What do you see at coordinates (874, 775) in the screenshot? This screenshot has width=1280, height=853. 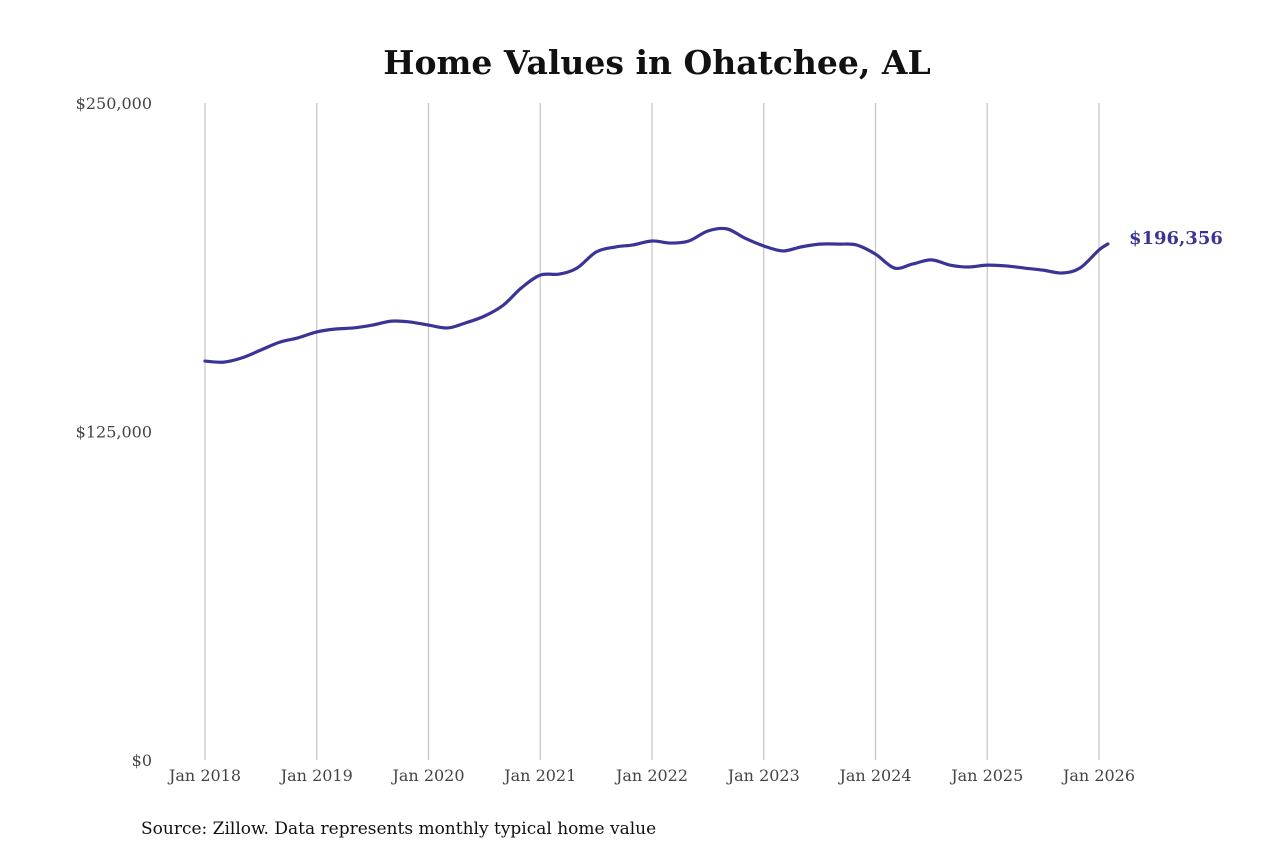 I see `x-tick-label: Jan 2024` at bounding box center [874, 775].